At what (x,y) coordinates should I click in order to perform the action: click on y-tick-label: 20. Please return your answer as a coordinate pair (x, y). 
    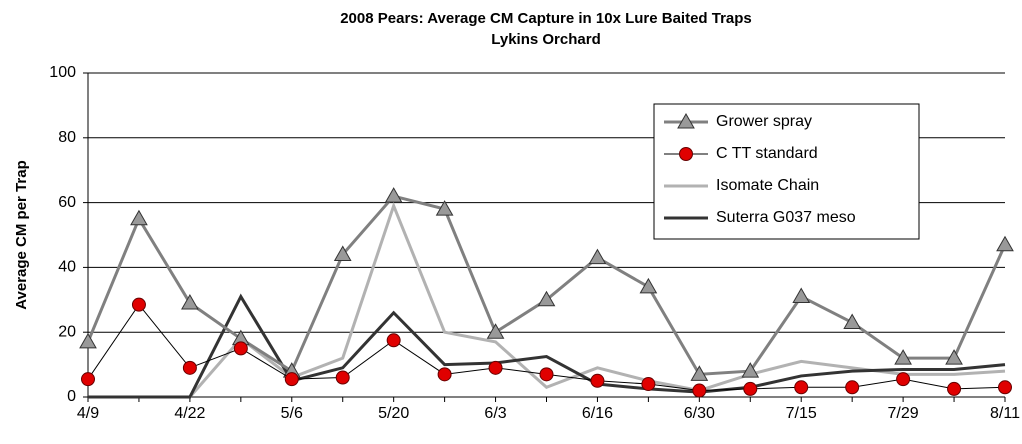
    Looking at the image, I should click on (67, 331).